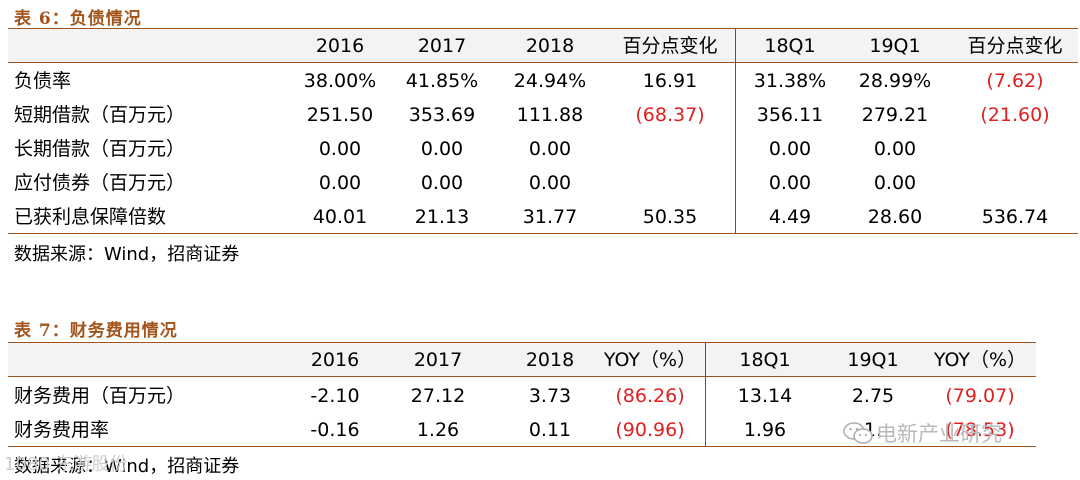 The width and height of the screenshot is (1080, 480). I want to click on table-cell: 353.69, so click(442, 115).